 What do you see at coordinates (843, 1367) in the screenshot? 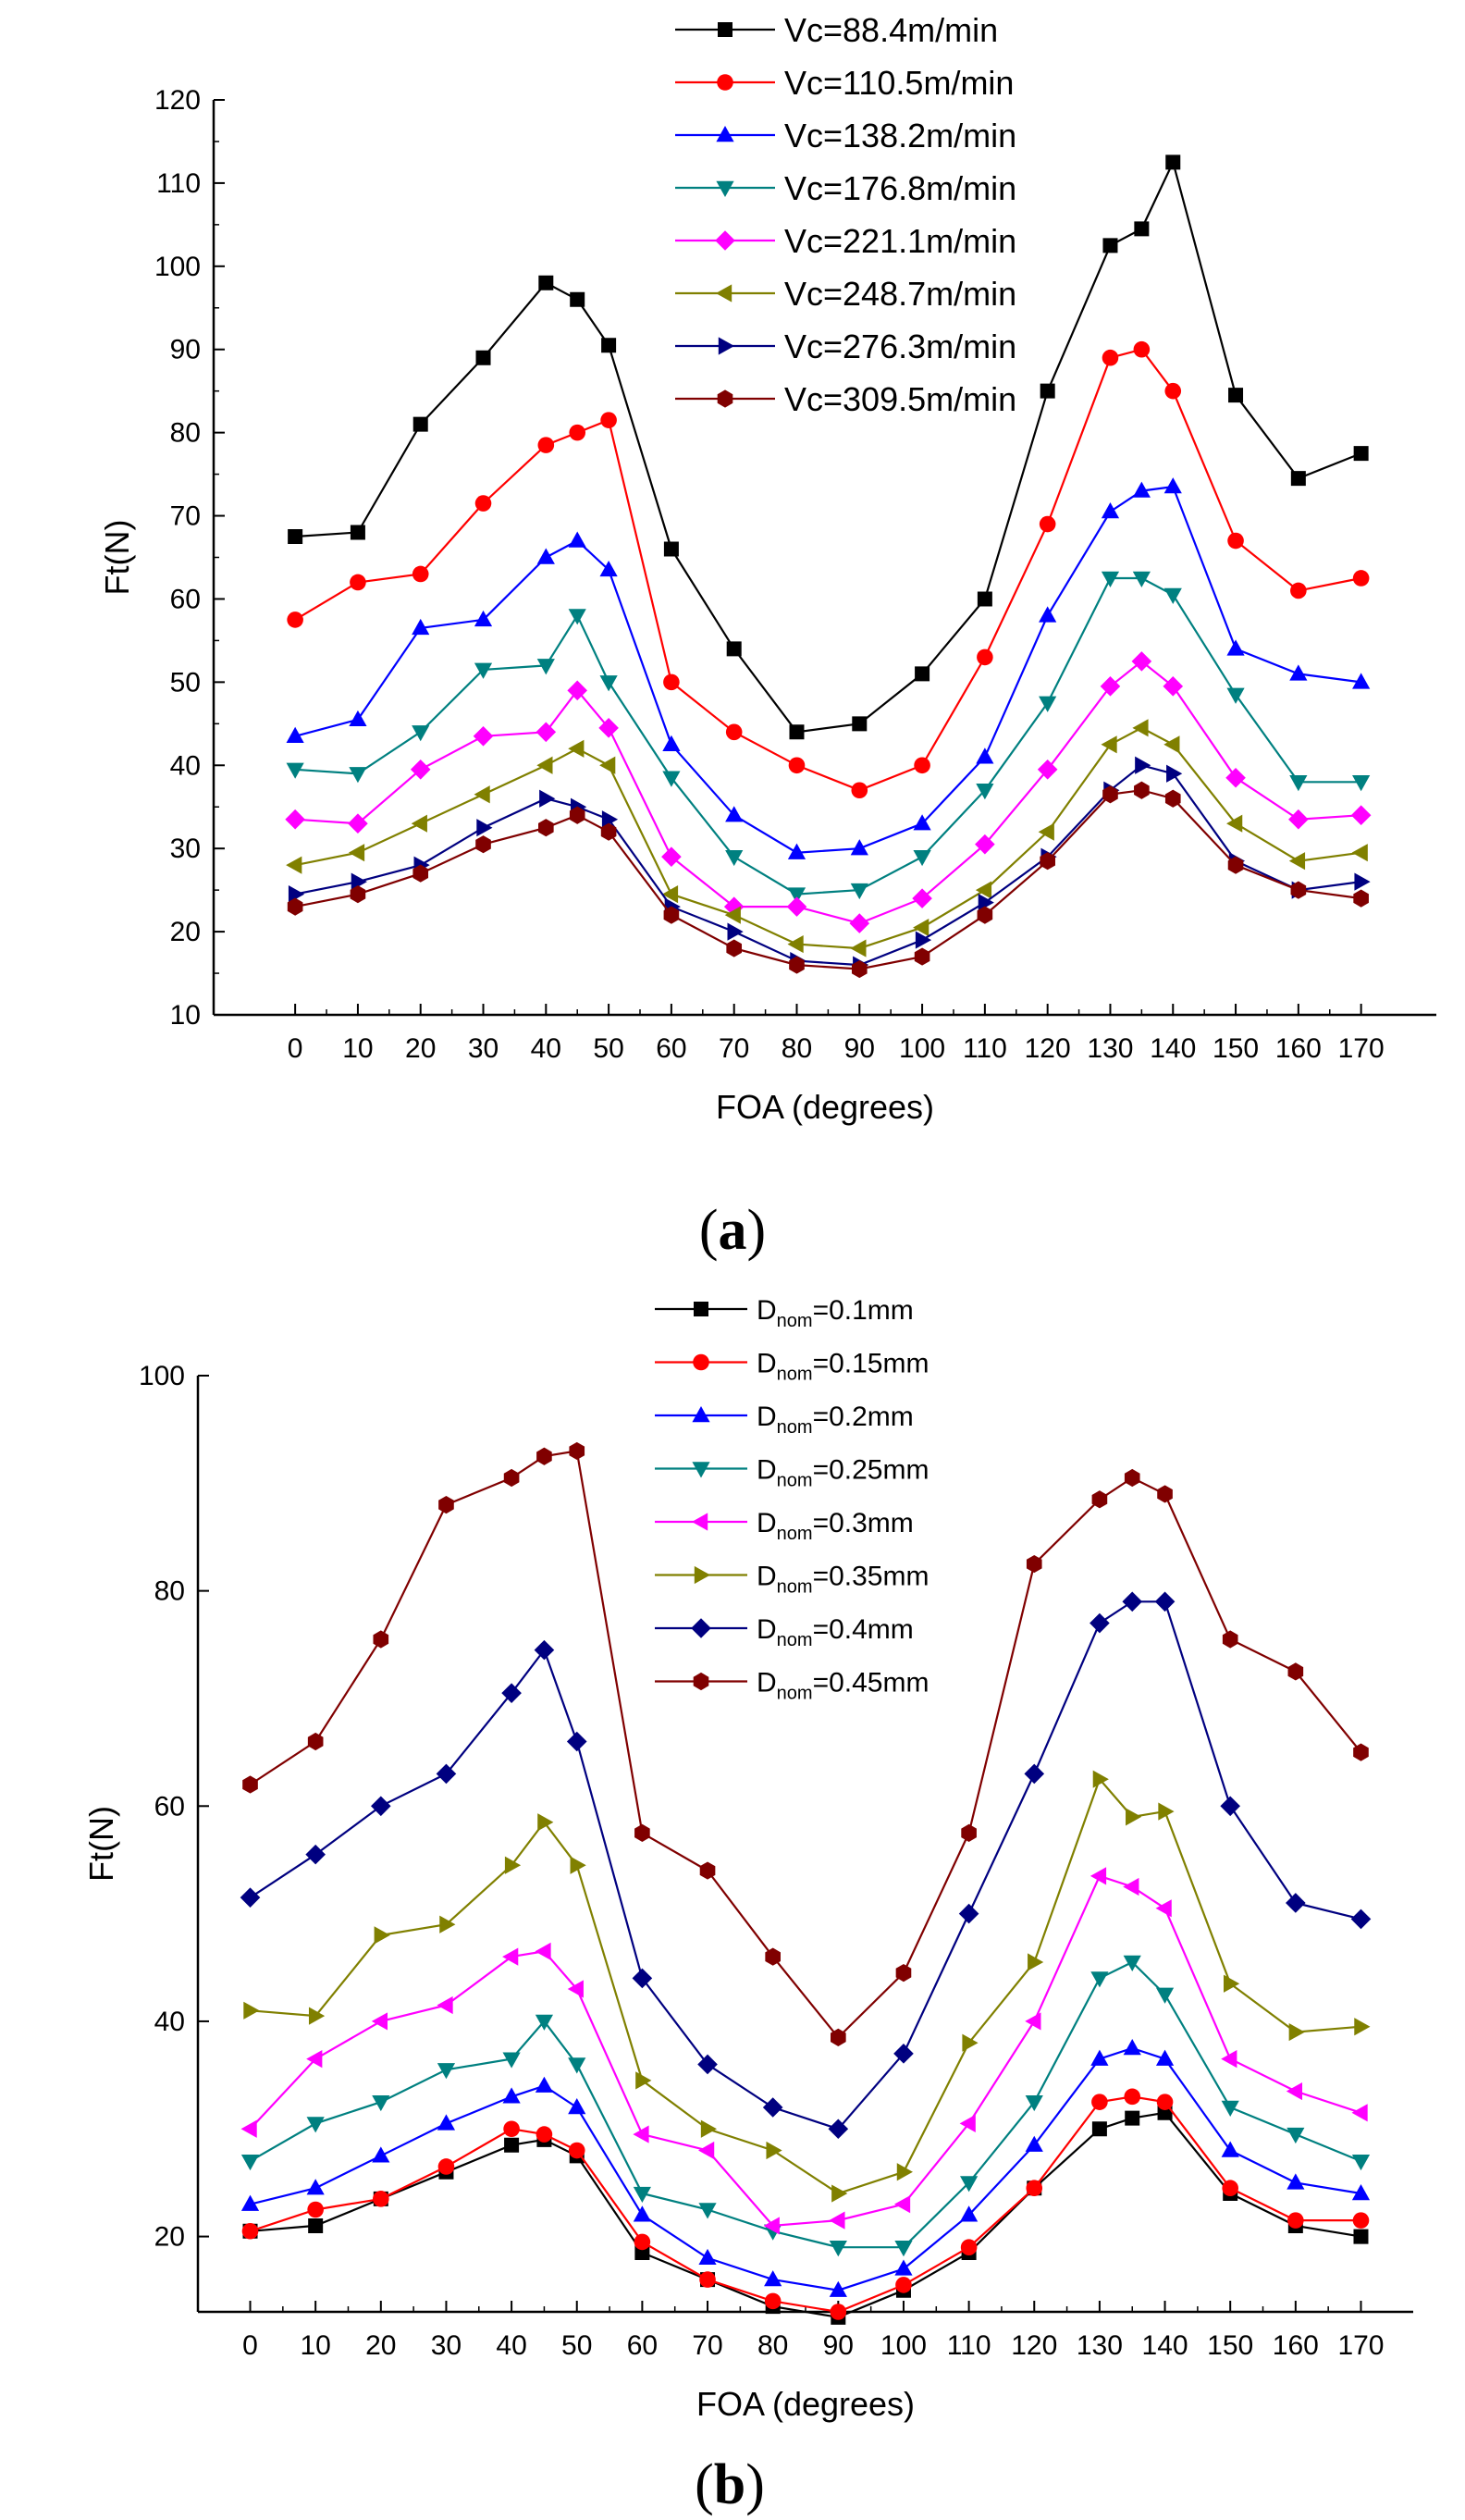
I see `legend-label: Dnom=0.15mm` at bounding box center [843, 1367].